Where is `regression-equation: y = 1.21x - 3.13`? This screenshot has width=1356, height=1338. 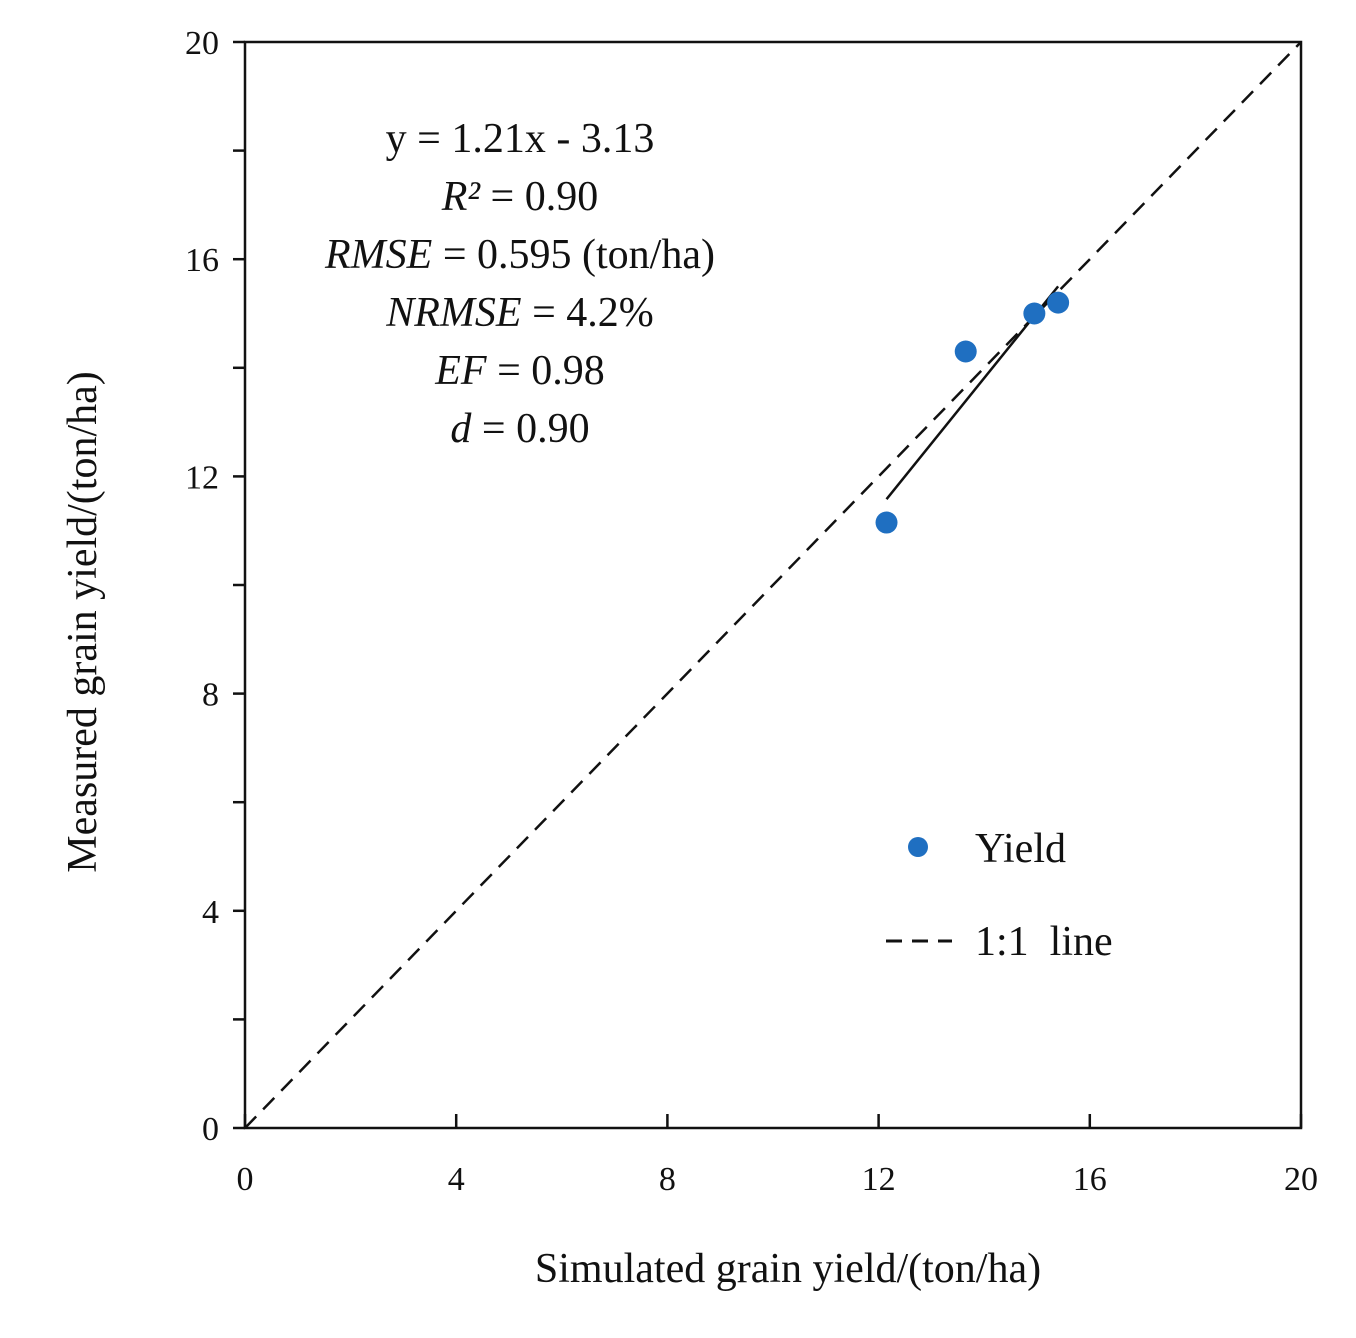
regression-equation: y = 1.21x - 3.13 is located at coordinates (520, 139).